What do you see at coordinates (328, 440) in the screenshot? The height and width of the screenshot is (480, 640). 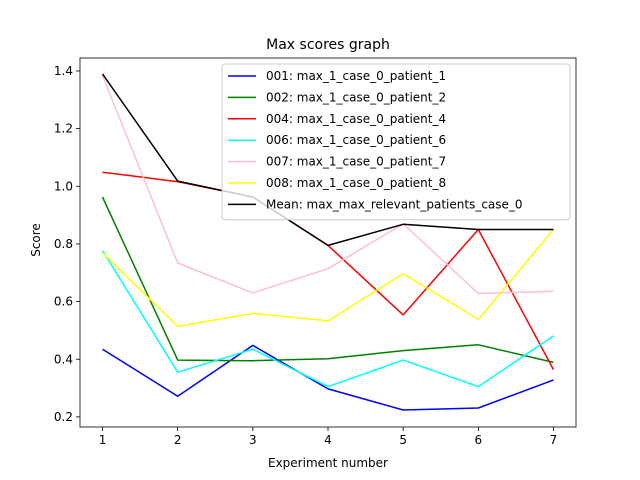 I see `x-tick-label: 4` at bounding box center [328, 440].